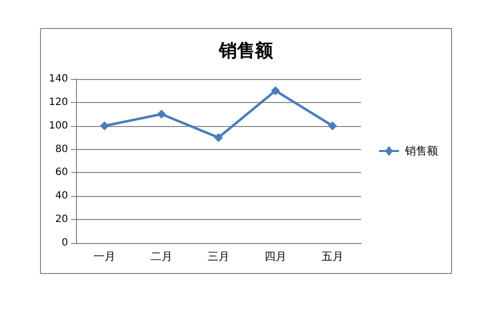 Image resolution: width=500 pixels, height=323 pixels. Describe the element at coordinates (61, 172) in the screenshot. I see `y-tick-label: 60` at that location.